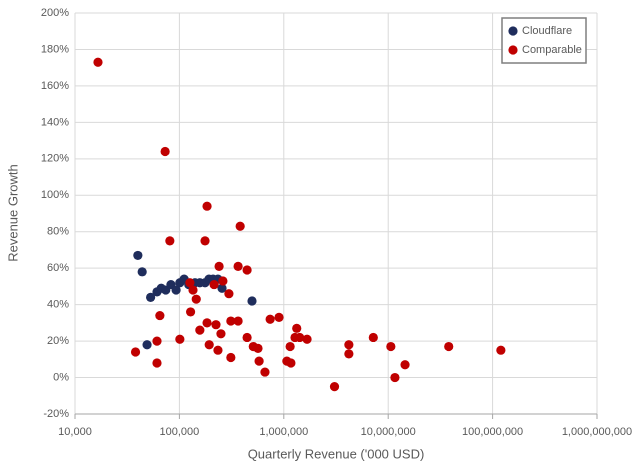 This screenshot has height=465, width=640. Describe the element at coordinates (552, 50) in the screenshot. I see `legend-label: Comparable` at that location.